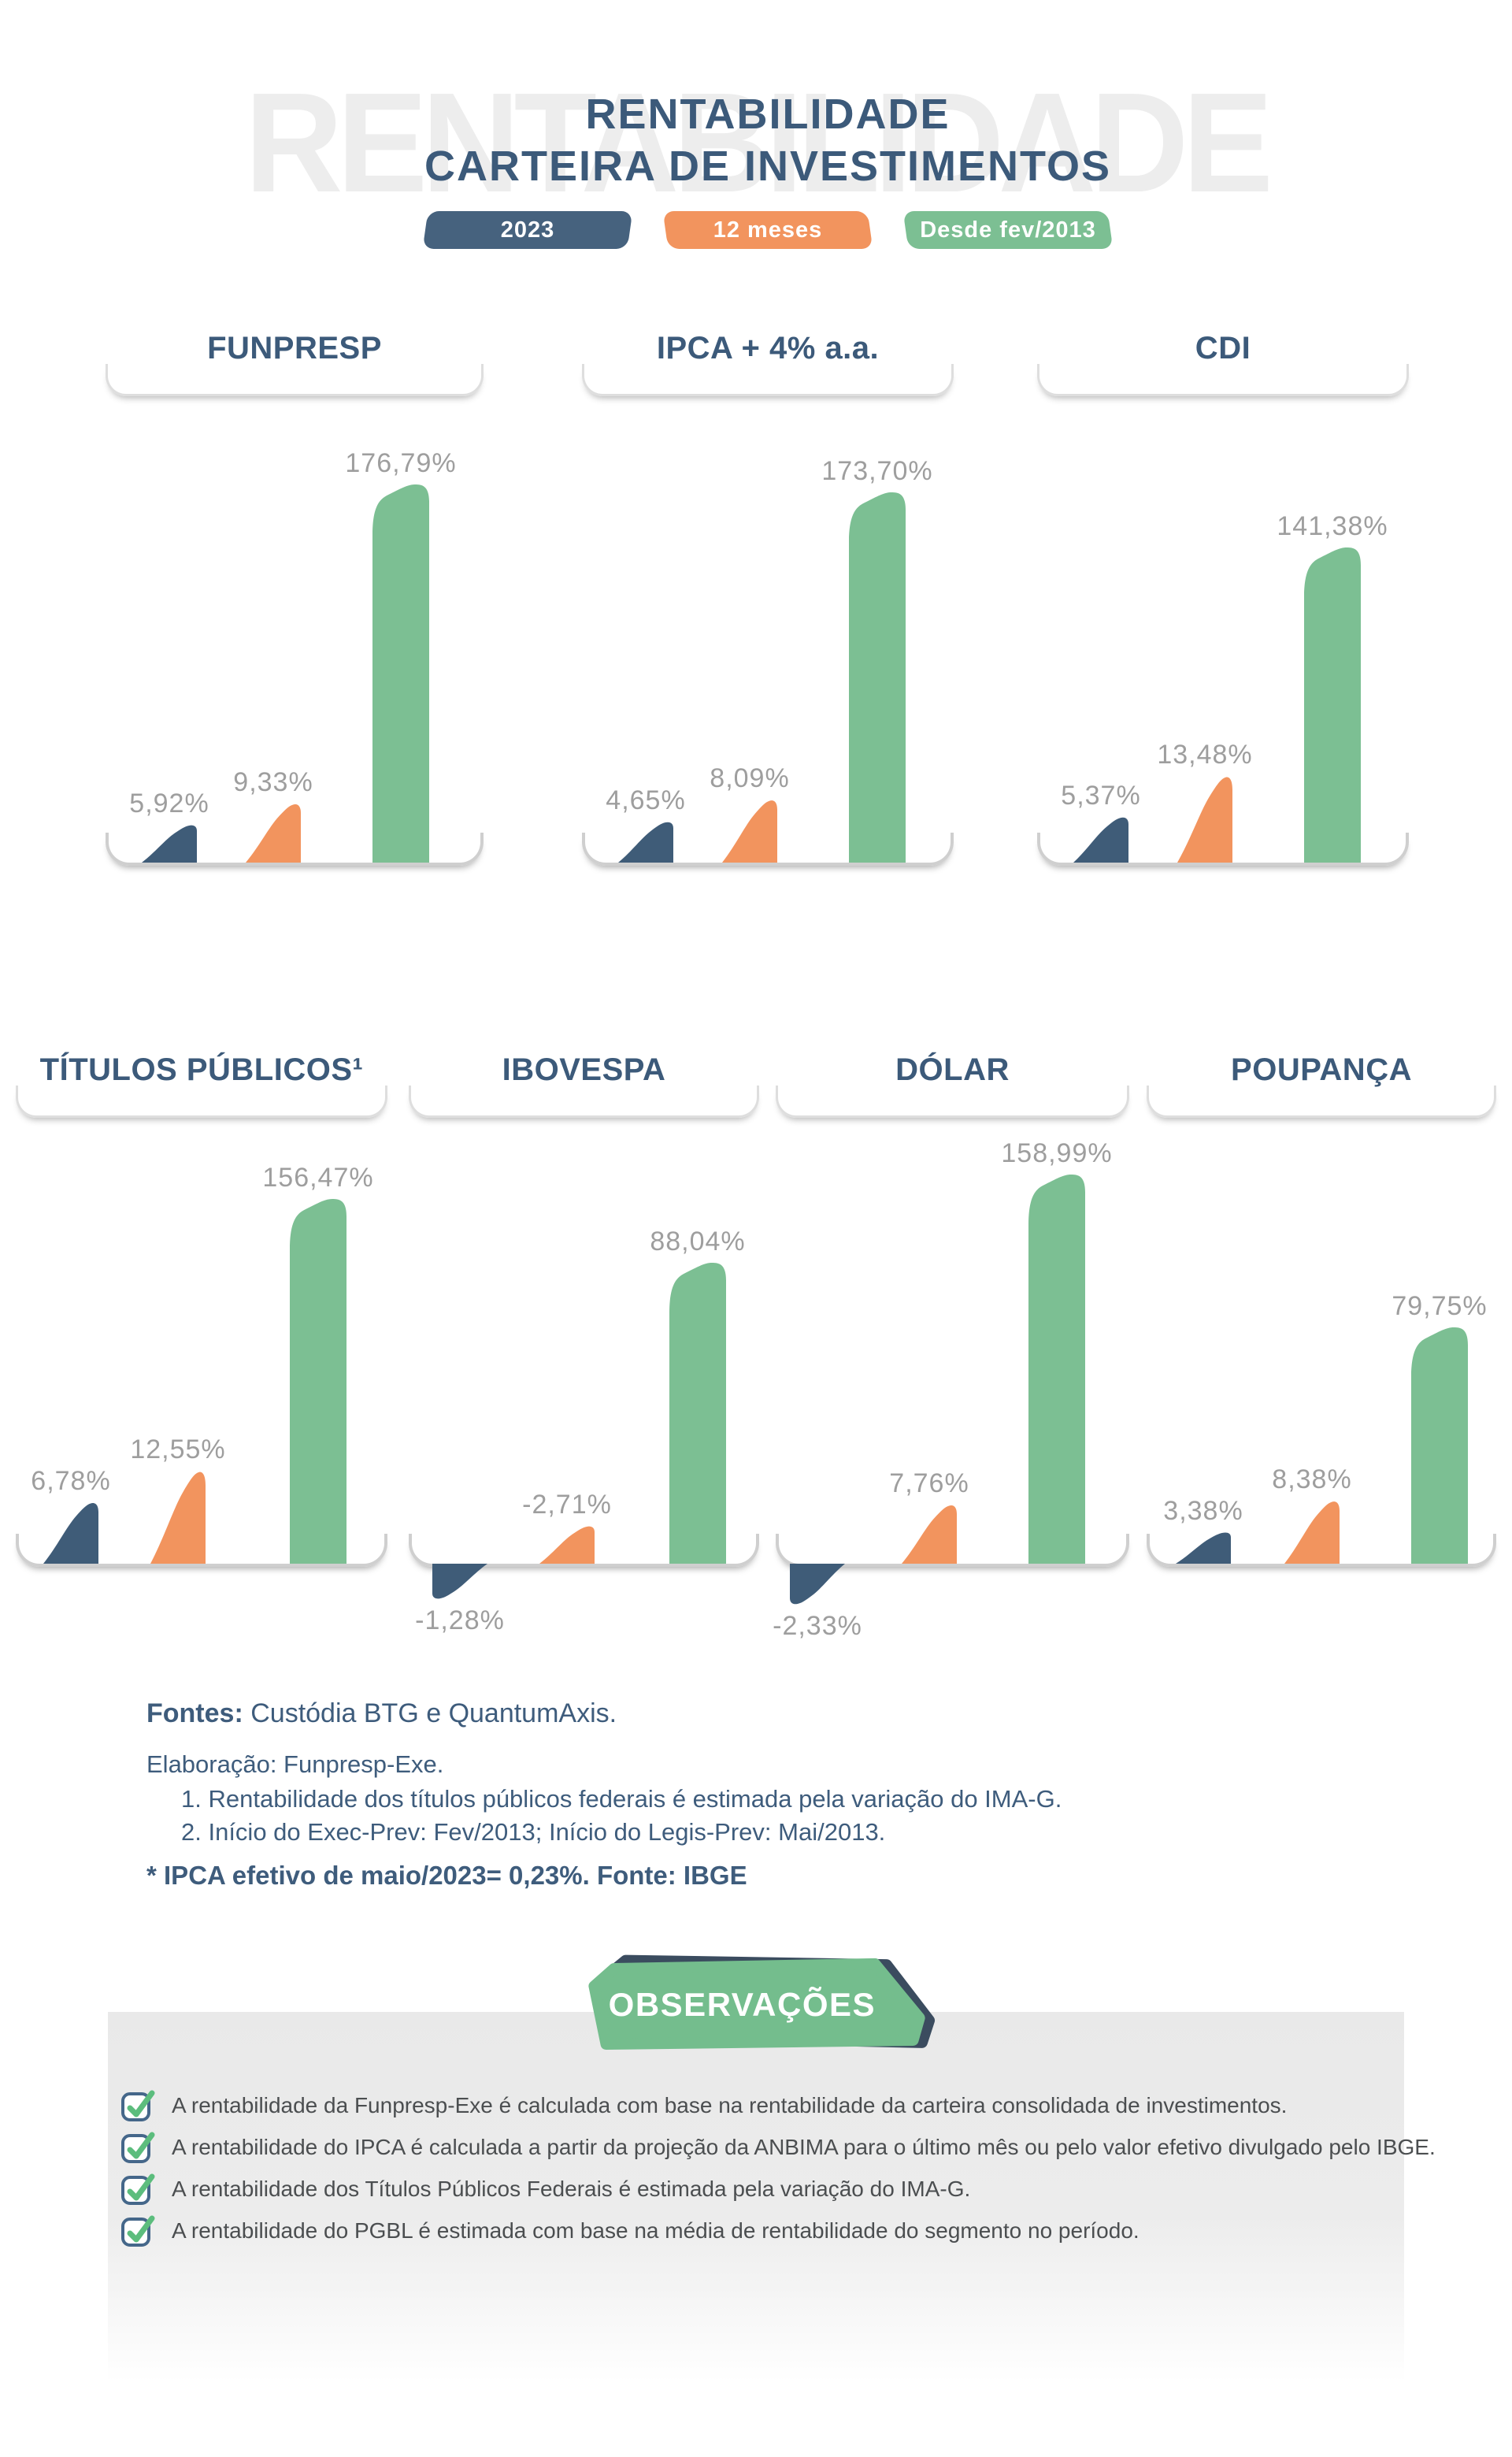 This screenshot has height=2457, width=1512. I want to click on chart-title: DÓLAR, so click(952, 1070).